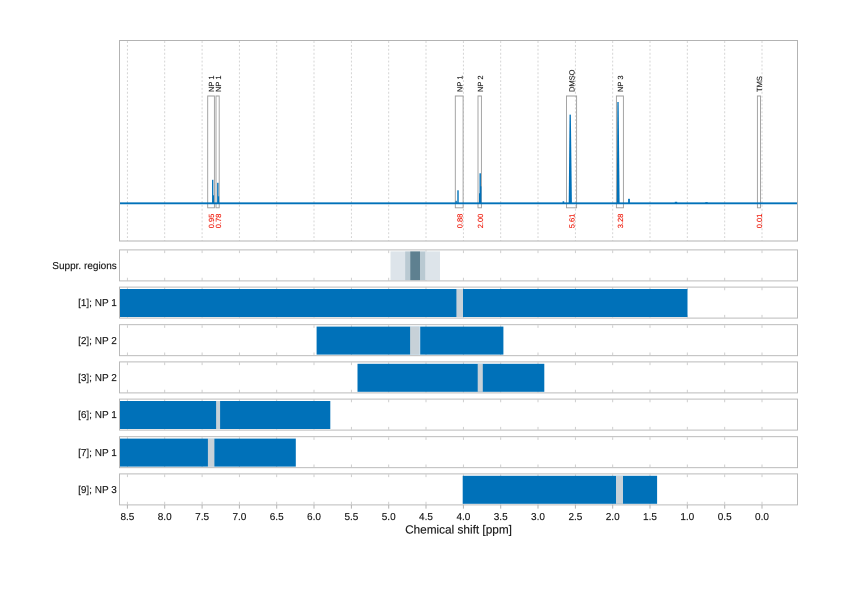  What do you see at coordinates (613, 517) in the screenshot?
I see `svg-text: 2.0` at bounding box center [613, 517].